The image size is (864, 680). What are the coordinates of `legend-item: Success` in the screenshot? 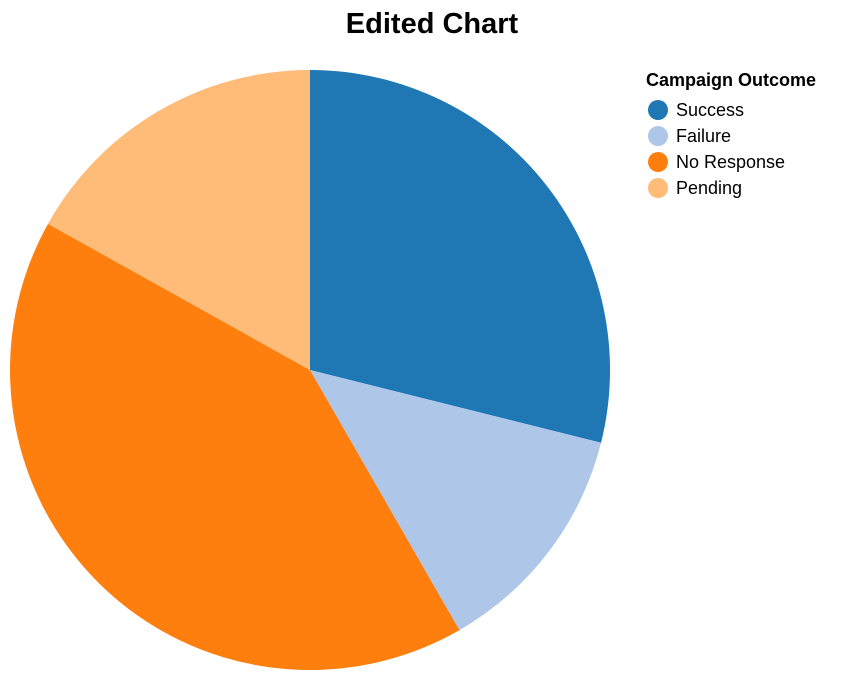 It's located at (731, 110).